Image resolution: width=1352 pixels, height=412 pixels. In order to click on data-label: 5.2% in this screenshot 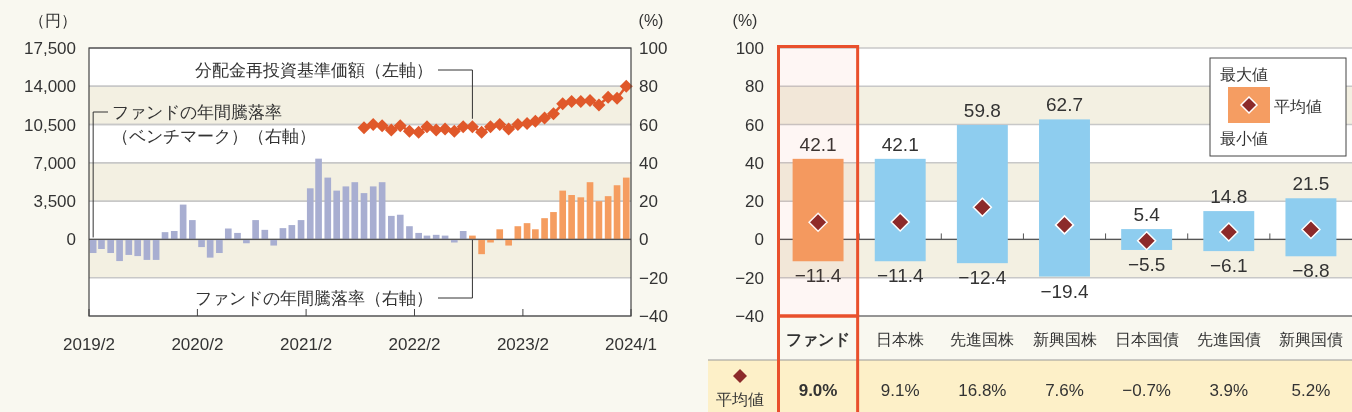, I will do `click(1311, 390)`.